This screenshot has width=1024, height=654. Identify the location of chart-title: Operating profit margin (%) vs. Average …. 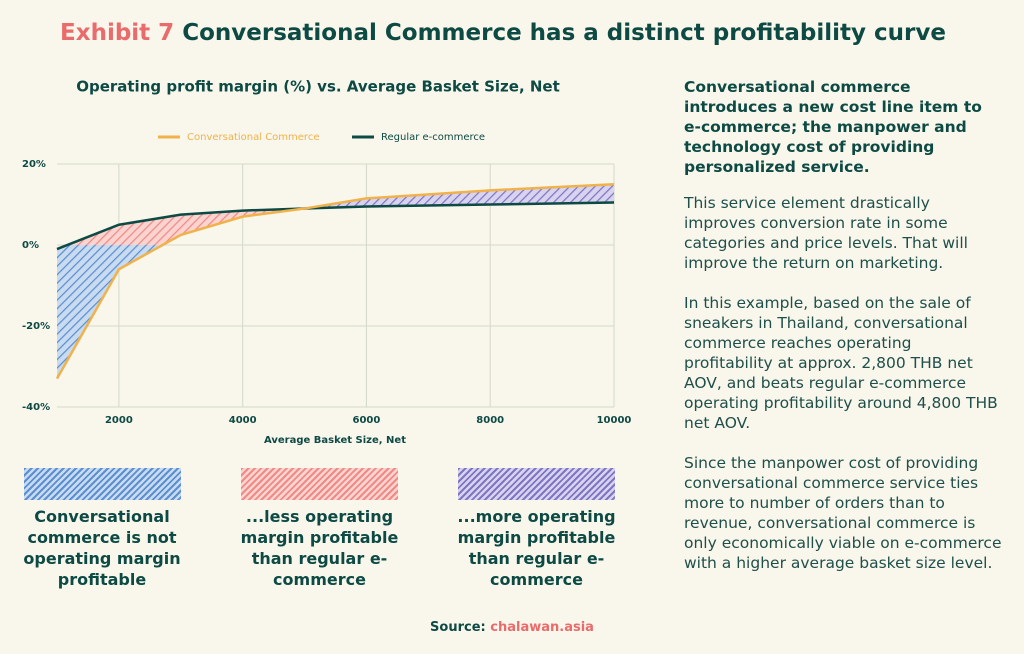
(318, 87).